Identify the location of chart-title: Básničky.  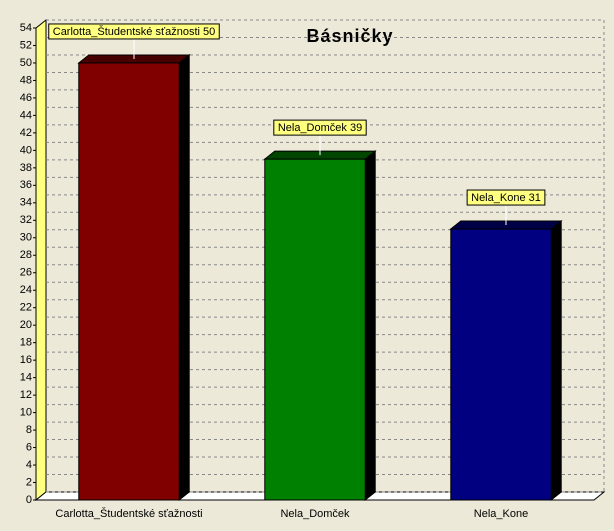
(349, 36).